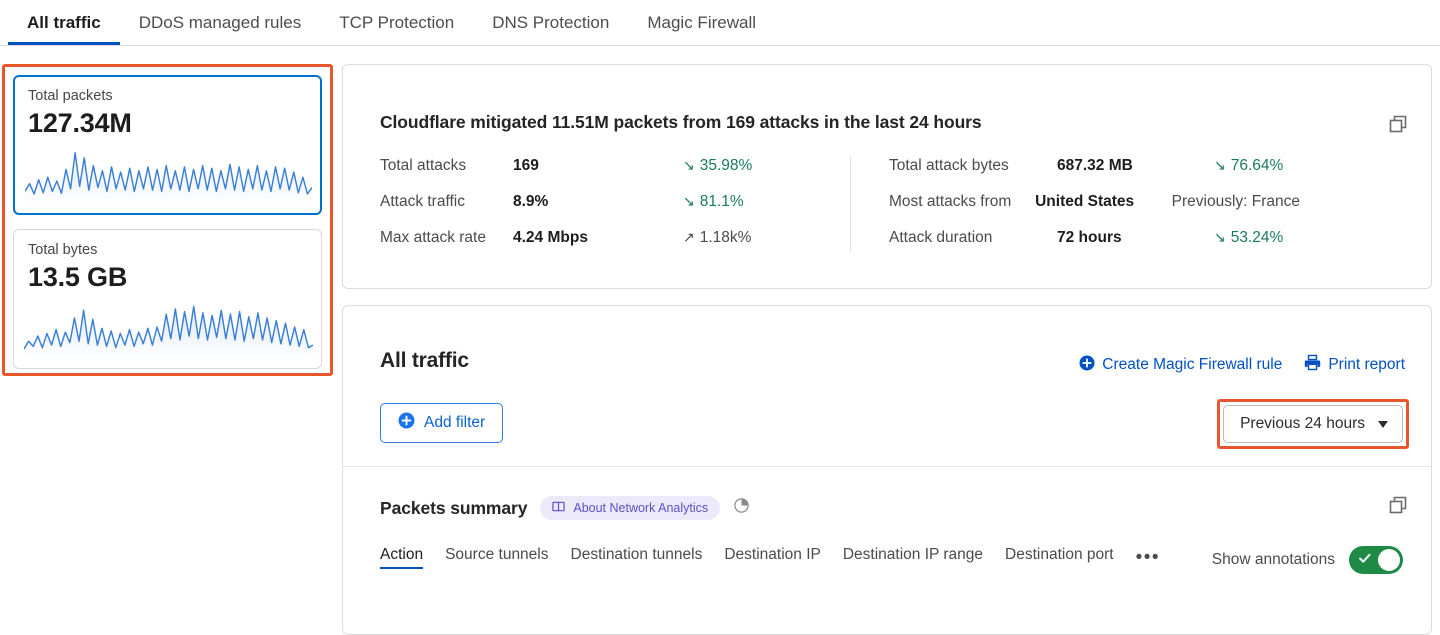 This screenshot has width=1440, height=635. Describe the element at coordinates (949, 165) in the screenshot. I see `stat-name: Total attack bytes` at that location.